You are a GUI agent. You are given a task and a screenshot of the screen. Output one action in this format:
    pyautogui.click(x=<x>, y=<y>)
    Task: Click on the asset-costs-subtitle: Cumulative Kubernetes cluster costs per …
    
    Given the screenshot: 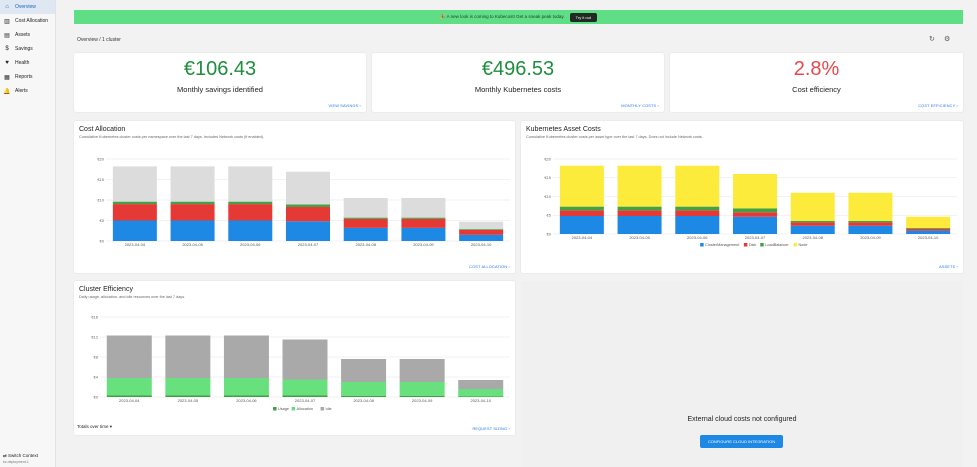 What is the action you would take?
    pyautogui.click(x=614, y=137)
    